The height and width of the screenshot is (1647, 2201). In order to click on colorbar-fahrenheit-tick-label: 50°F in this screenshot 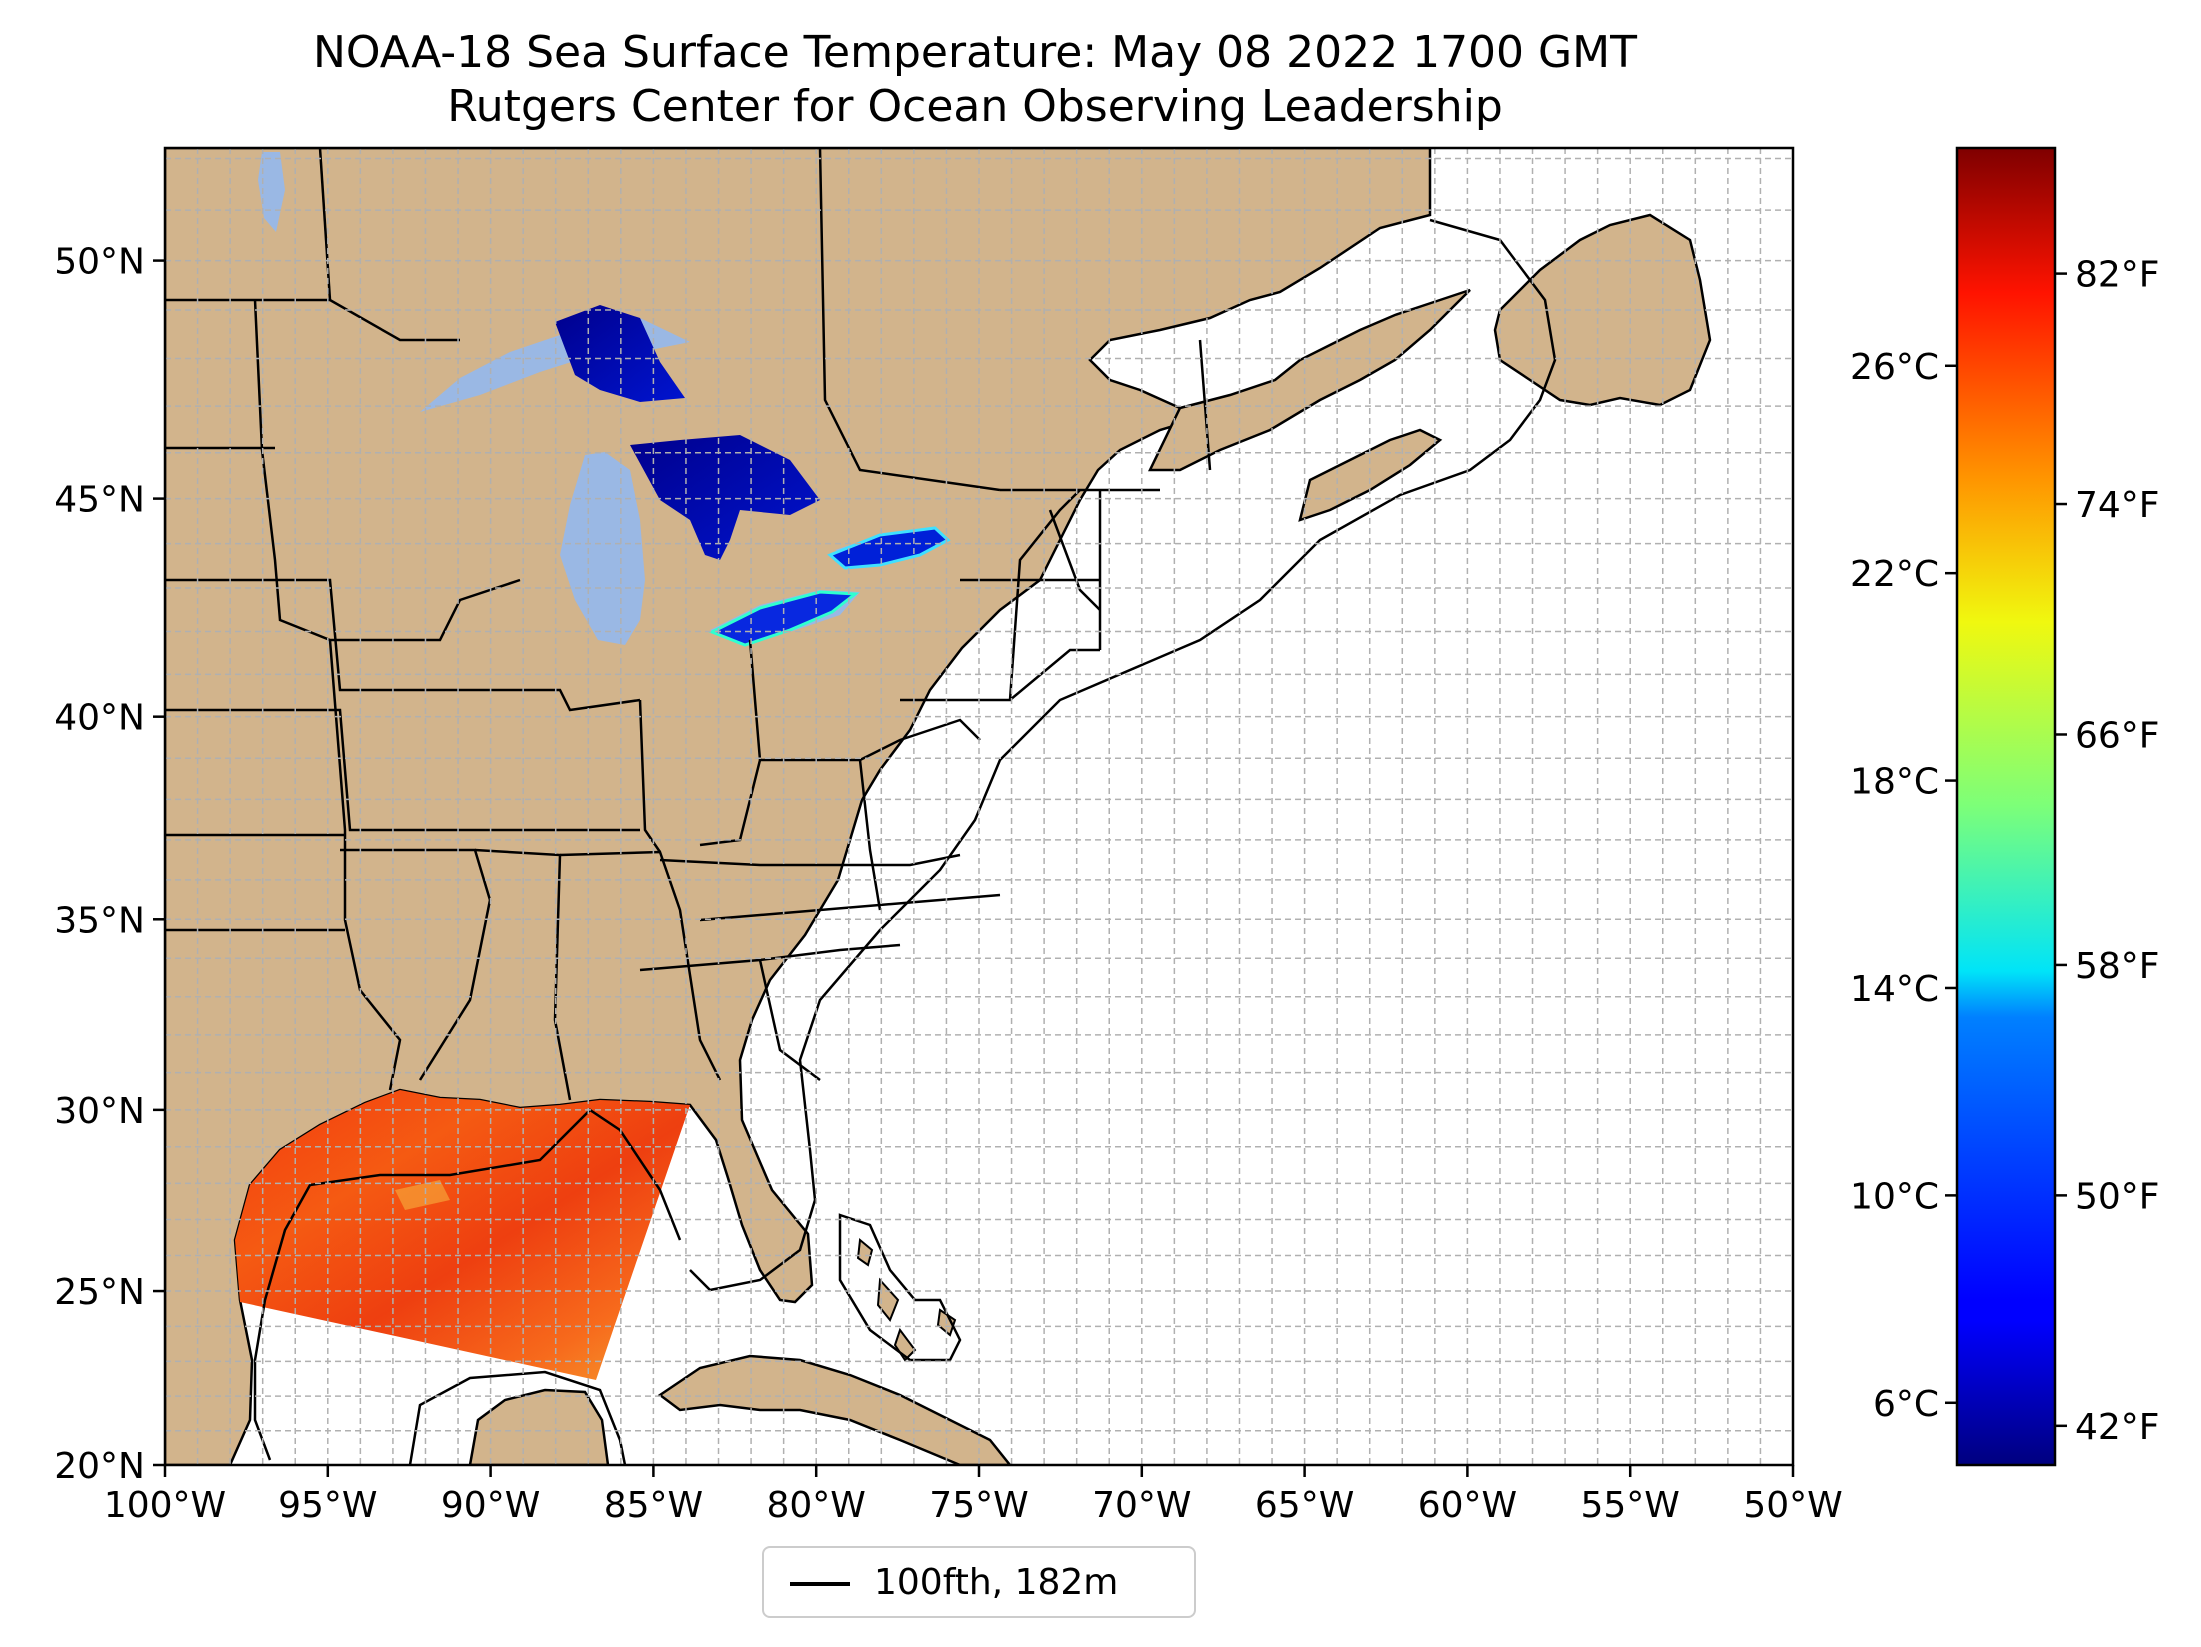, I will do `click(2117, 1196)`.